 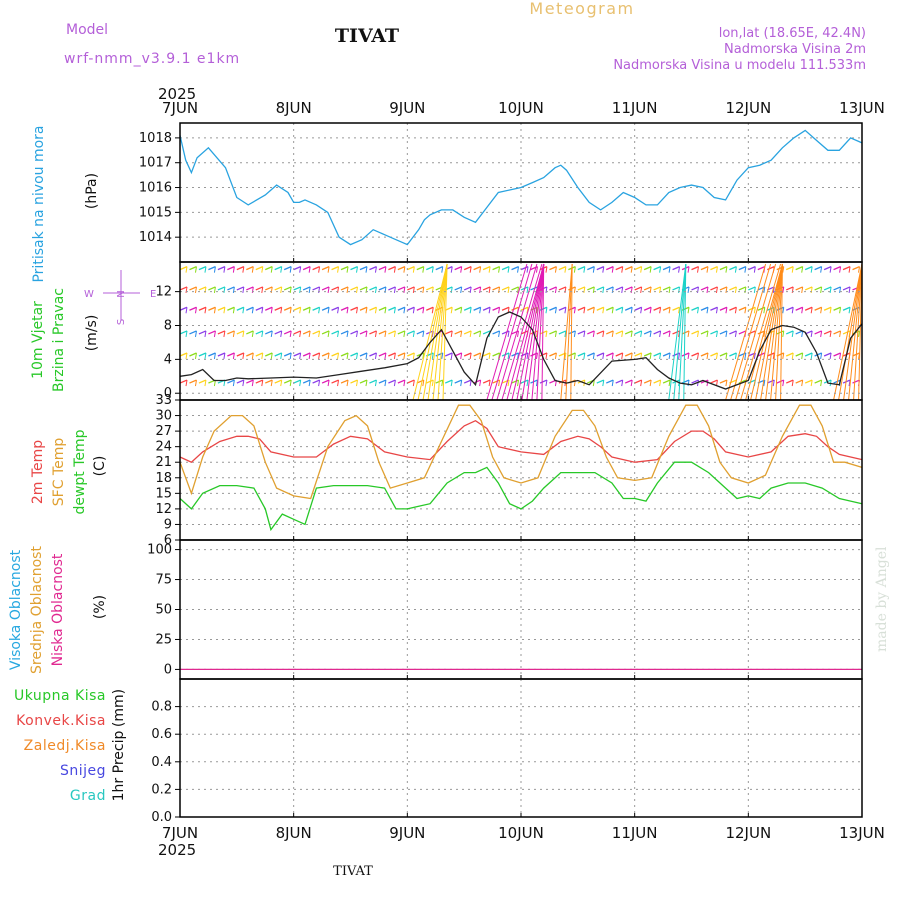 What do you see at coordinates (353, 871) in the screenshot?
I see `footer-station: TIVAT` at bounding box center [353, 871].